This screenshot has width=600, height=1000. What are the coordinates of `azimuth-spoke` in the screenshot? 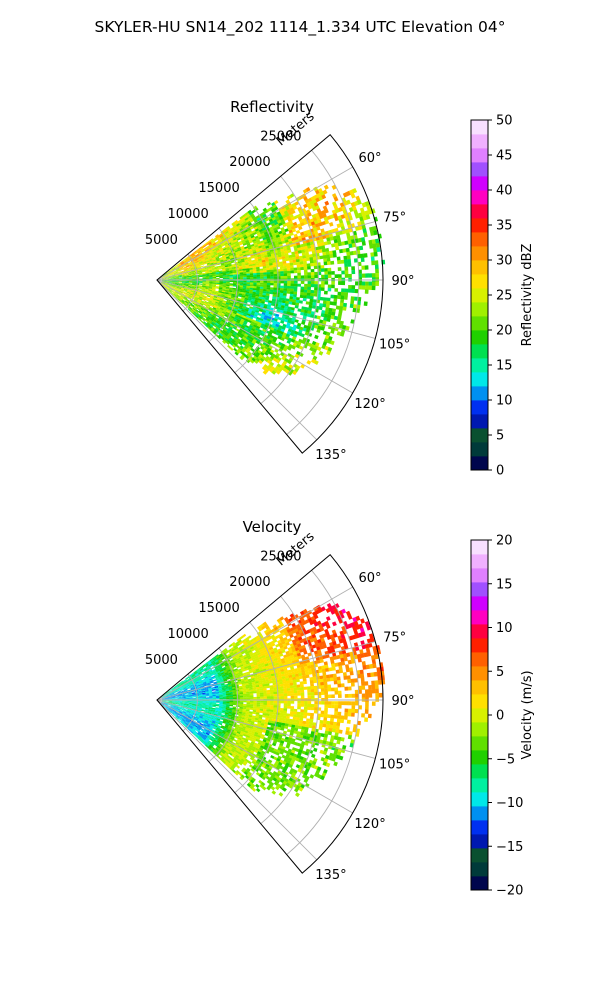 It's located at (237, 360).